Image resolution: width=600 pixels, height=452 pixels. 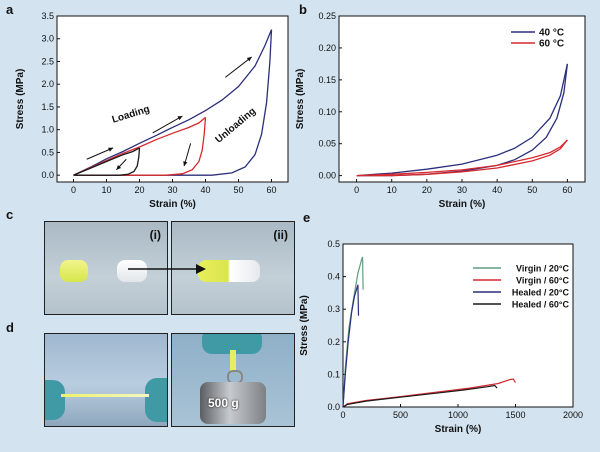 I want to click on panel-label-c: c, so click(x=10, y=214).